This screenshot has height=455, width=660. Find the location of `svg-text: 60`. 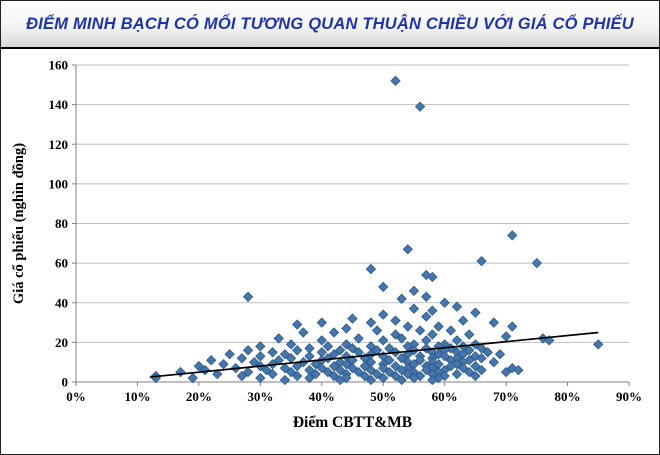

svg-text: 60 is located at coordinates (61, 263).